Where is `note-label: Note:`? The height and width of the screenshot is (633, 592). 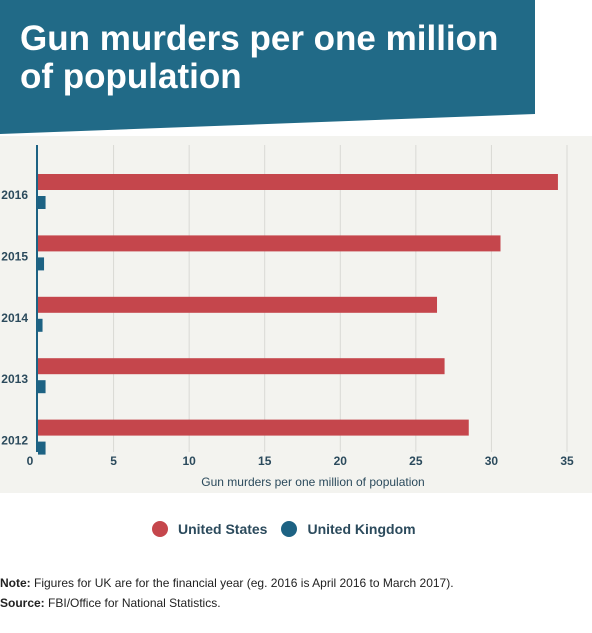 note-label: Note: is located at coordinates (15, 583).